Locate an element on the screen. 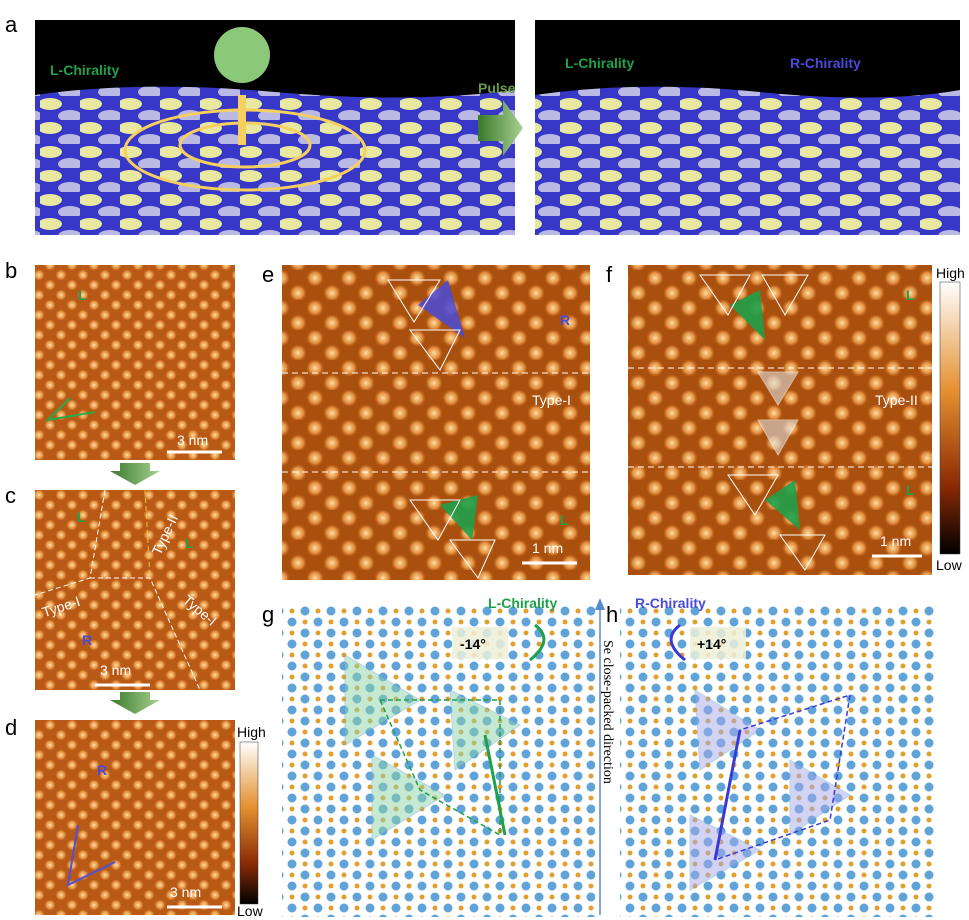  panel-label: d is located at coordinates (11, 727).